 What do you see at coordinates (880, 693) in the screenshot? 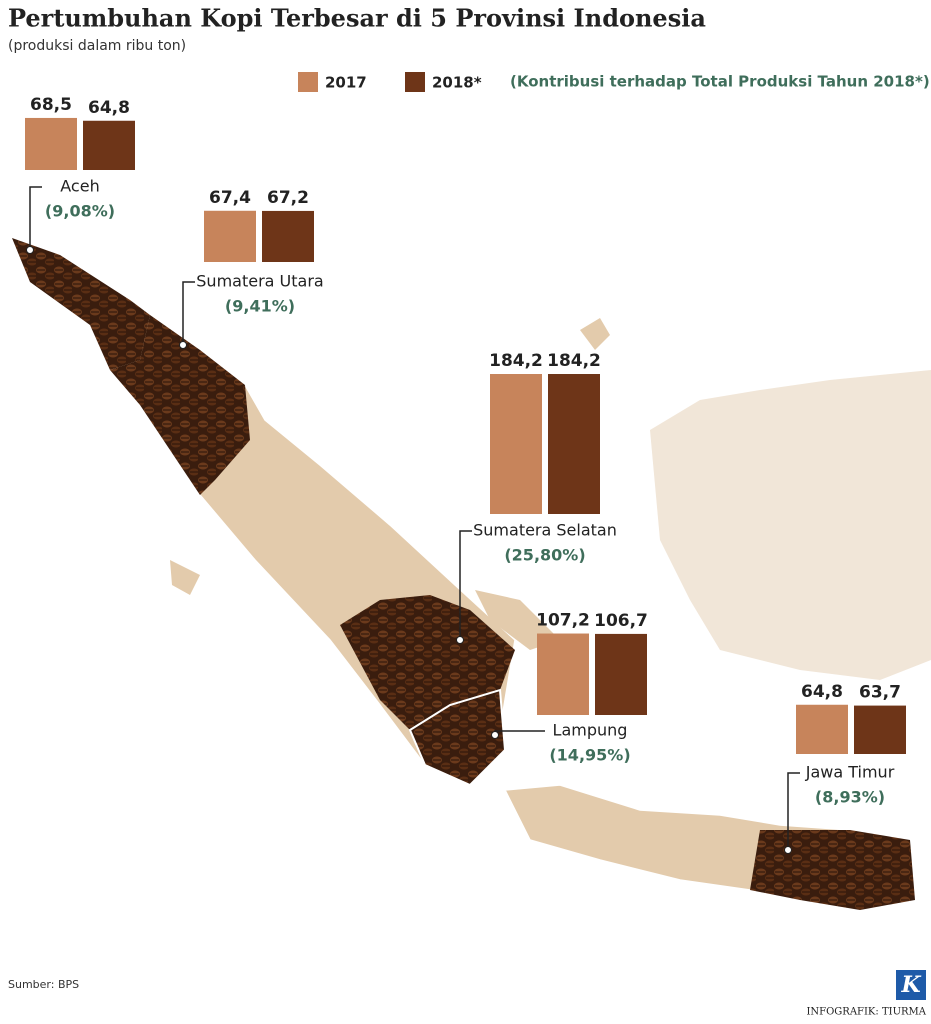
I see `value-label: 63,7` at bounding box center [880, 693].